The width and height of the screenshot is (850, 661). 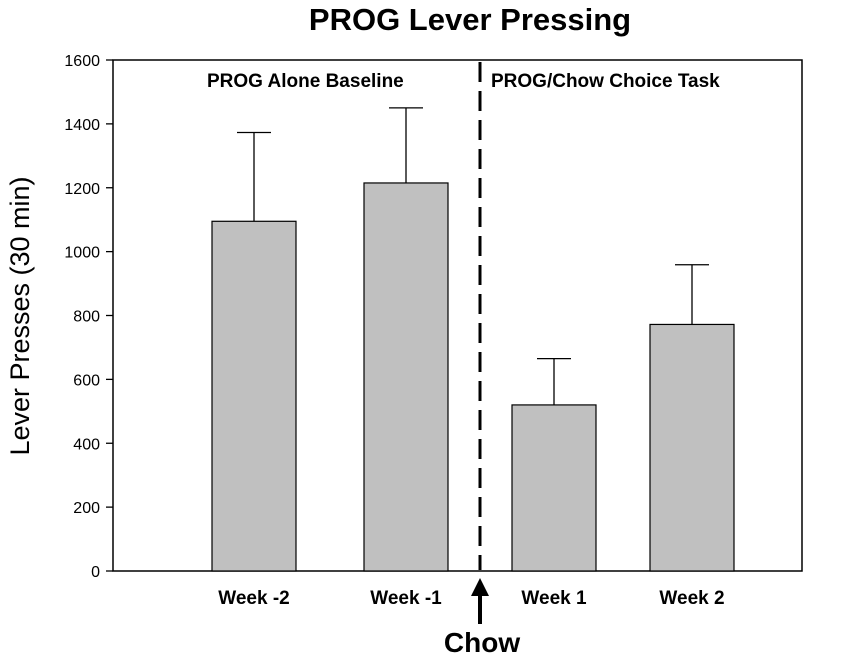 I want to click on chow-arrow-icon, so click(x=480, y=601).